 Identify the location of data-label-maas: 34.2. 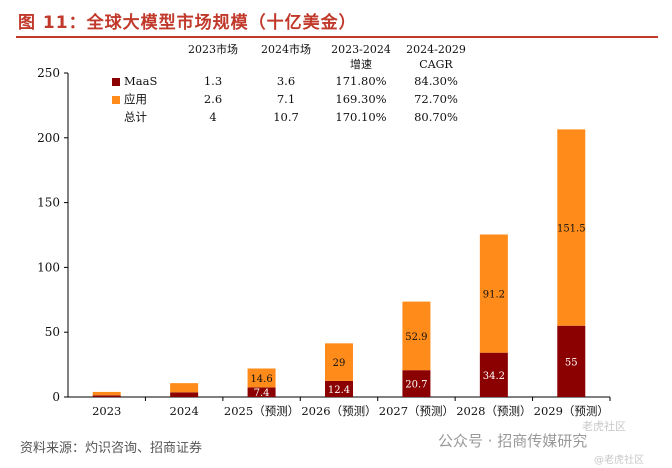
(494, 376).